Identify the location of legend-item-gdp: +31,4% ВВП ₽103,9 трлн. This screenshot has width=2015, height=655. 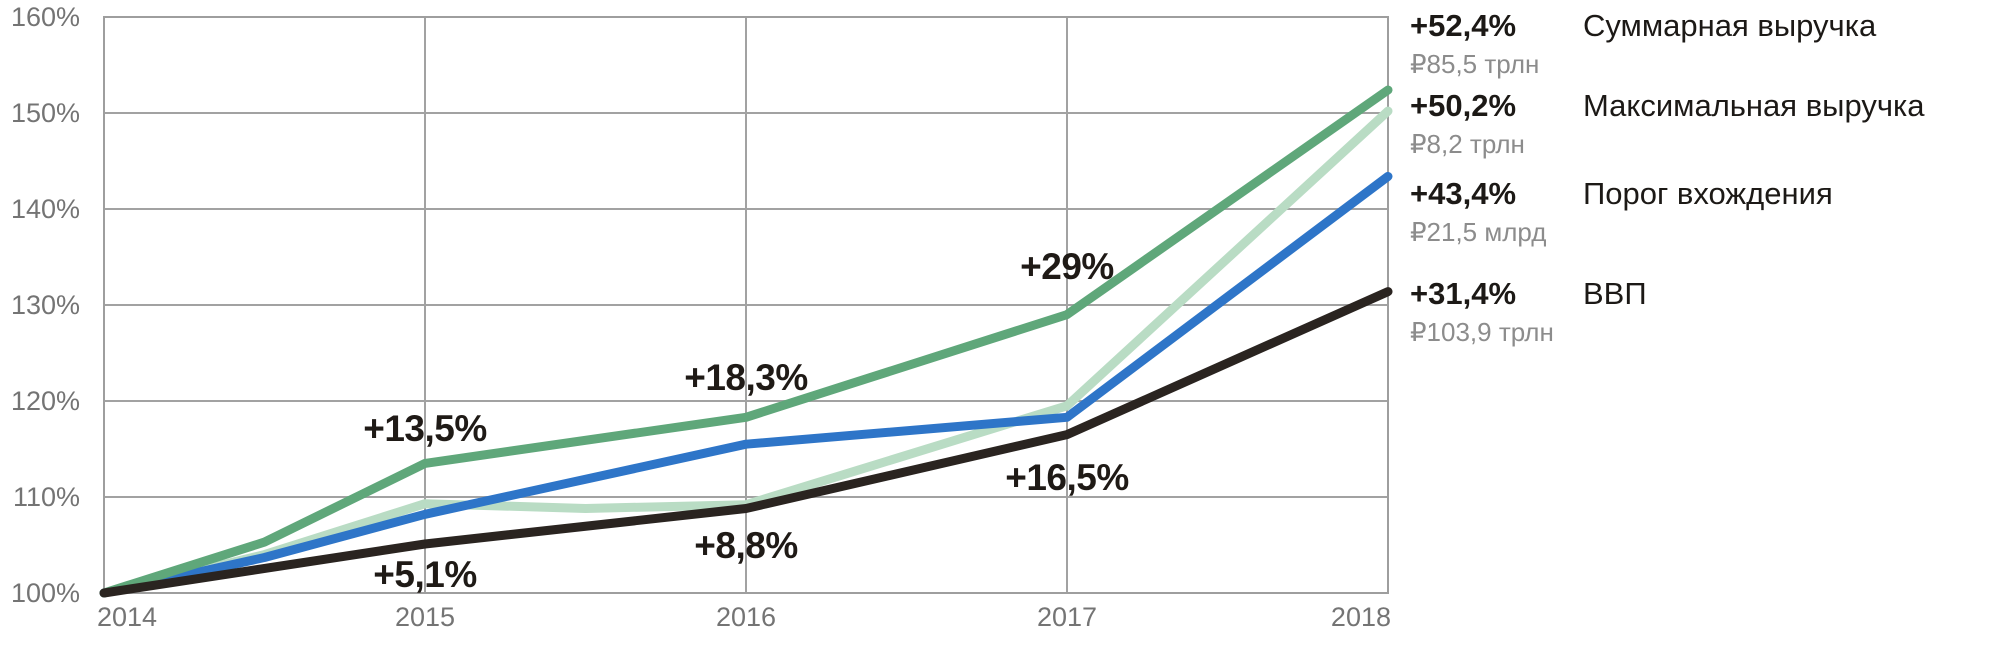
(1710, 311).